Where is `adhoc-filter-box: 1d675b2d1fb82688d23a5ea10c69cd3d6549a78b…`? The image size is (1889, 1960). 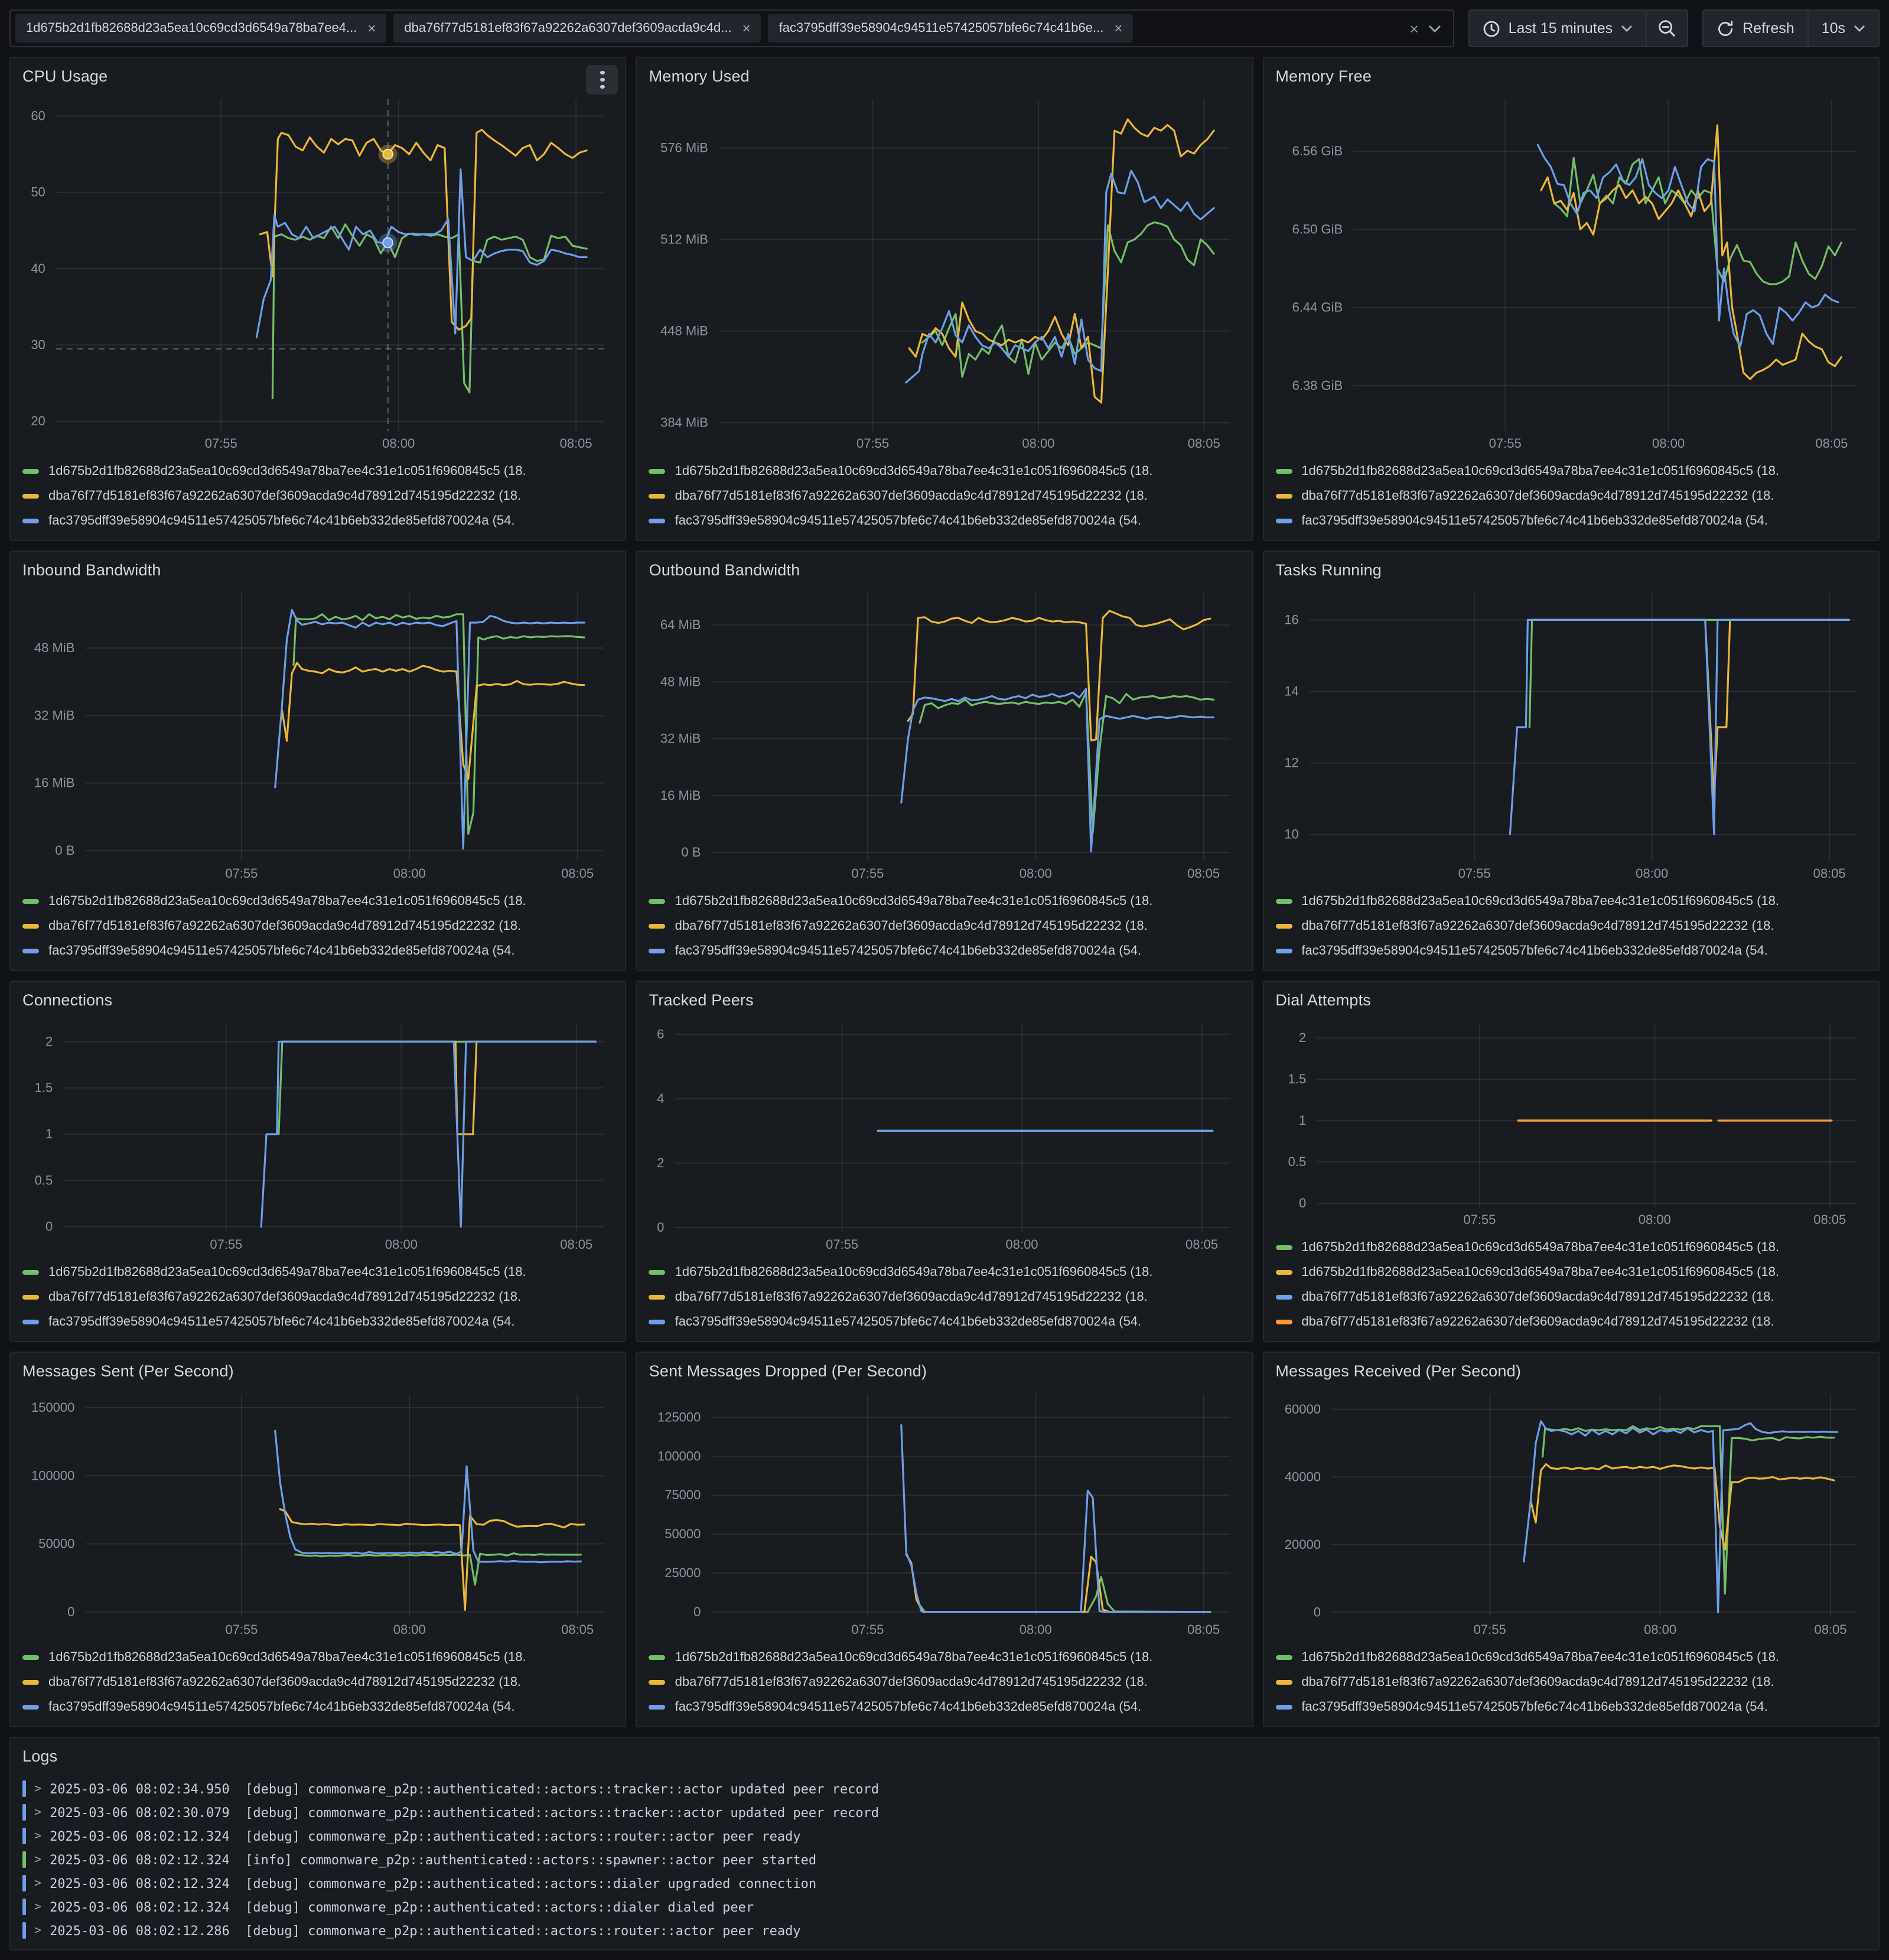
adhoc-filter-box: 1d675b2d1fb82688d23a5ea10c69cd3d6549a78b… is located at coordinates (731, 28).